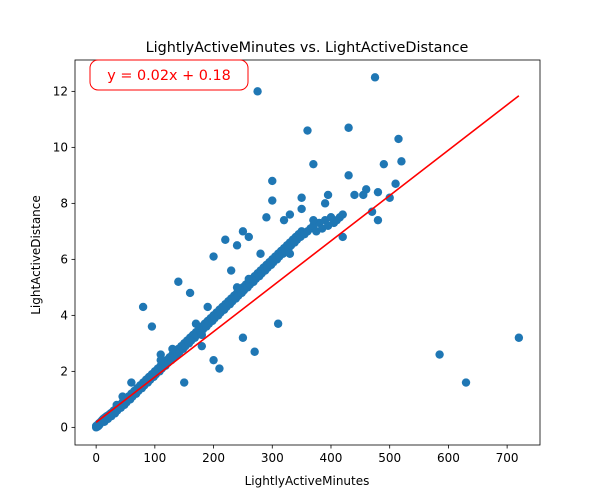 This screenshot has width=600, height=500. What do you see at coordinates (507, 458) in the screenshot?
I see `x-tick-label: 700` at bounding box center [507, 458].